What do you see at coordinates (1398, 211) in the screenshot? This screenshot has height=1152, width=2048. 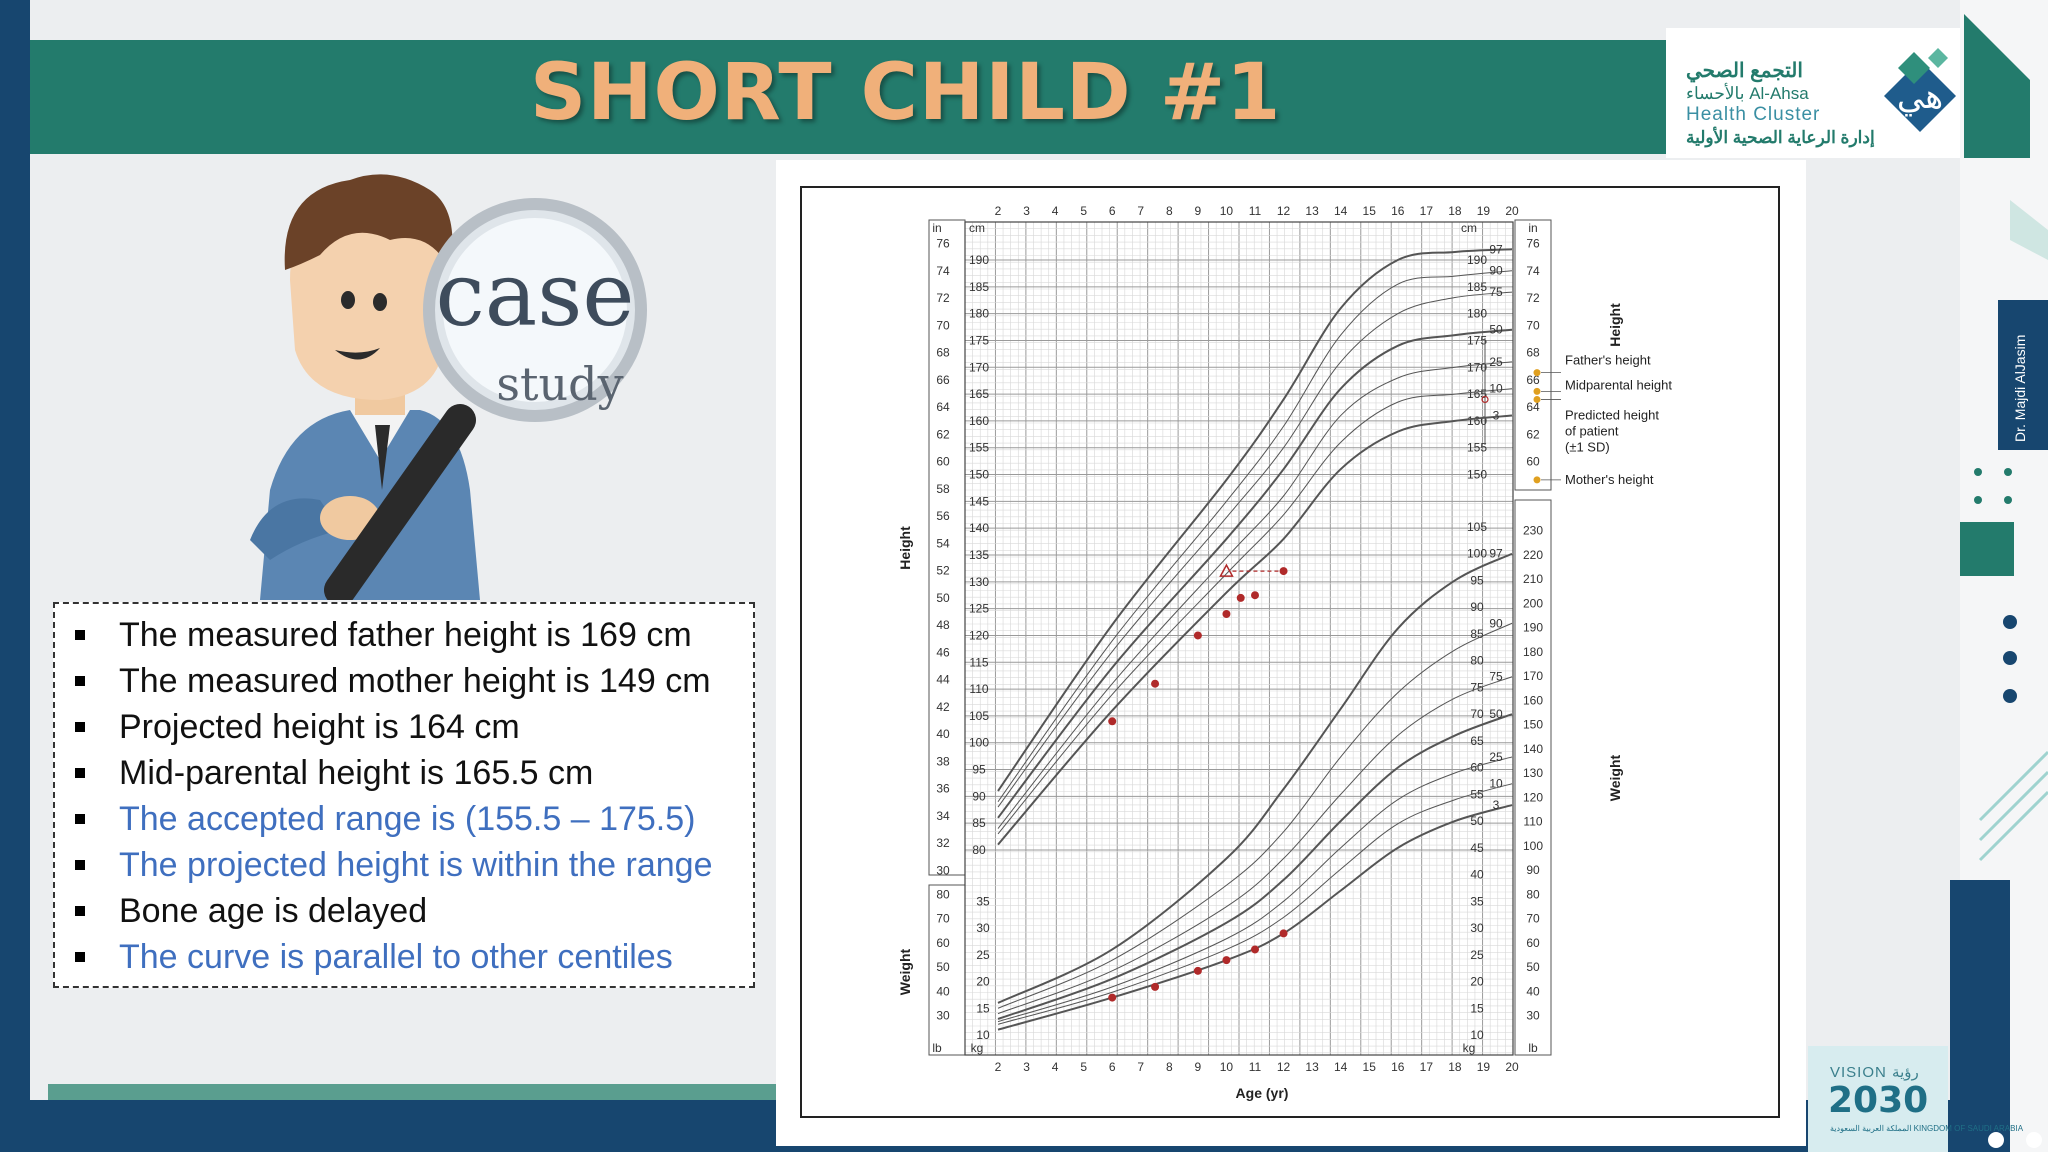 I see `x-tick-label: 16` at bounding box center [1398, 211].